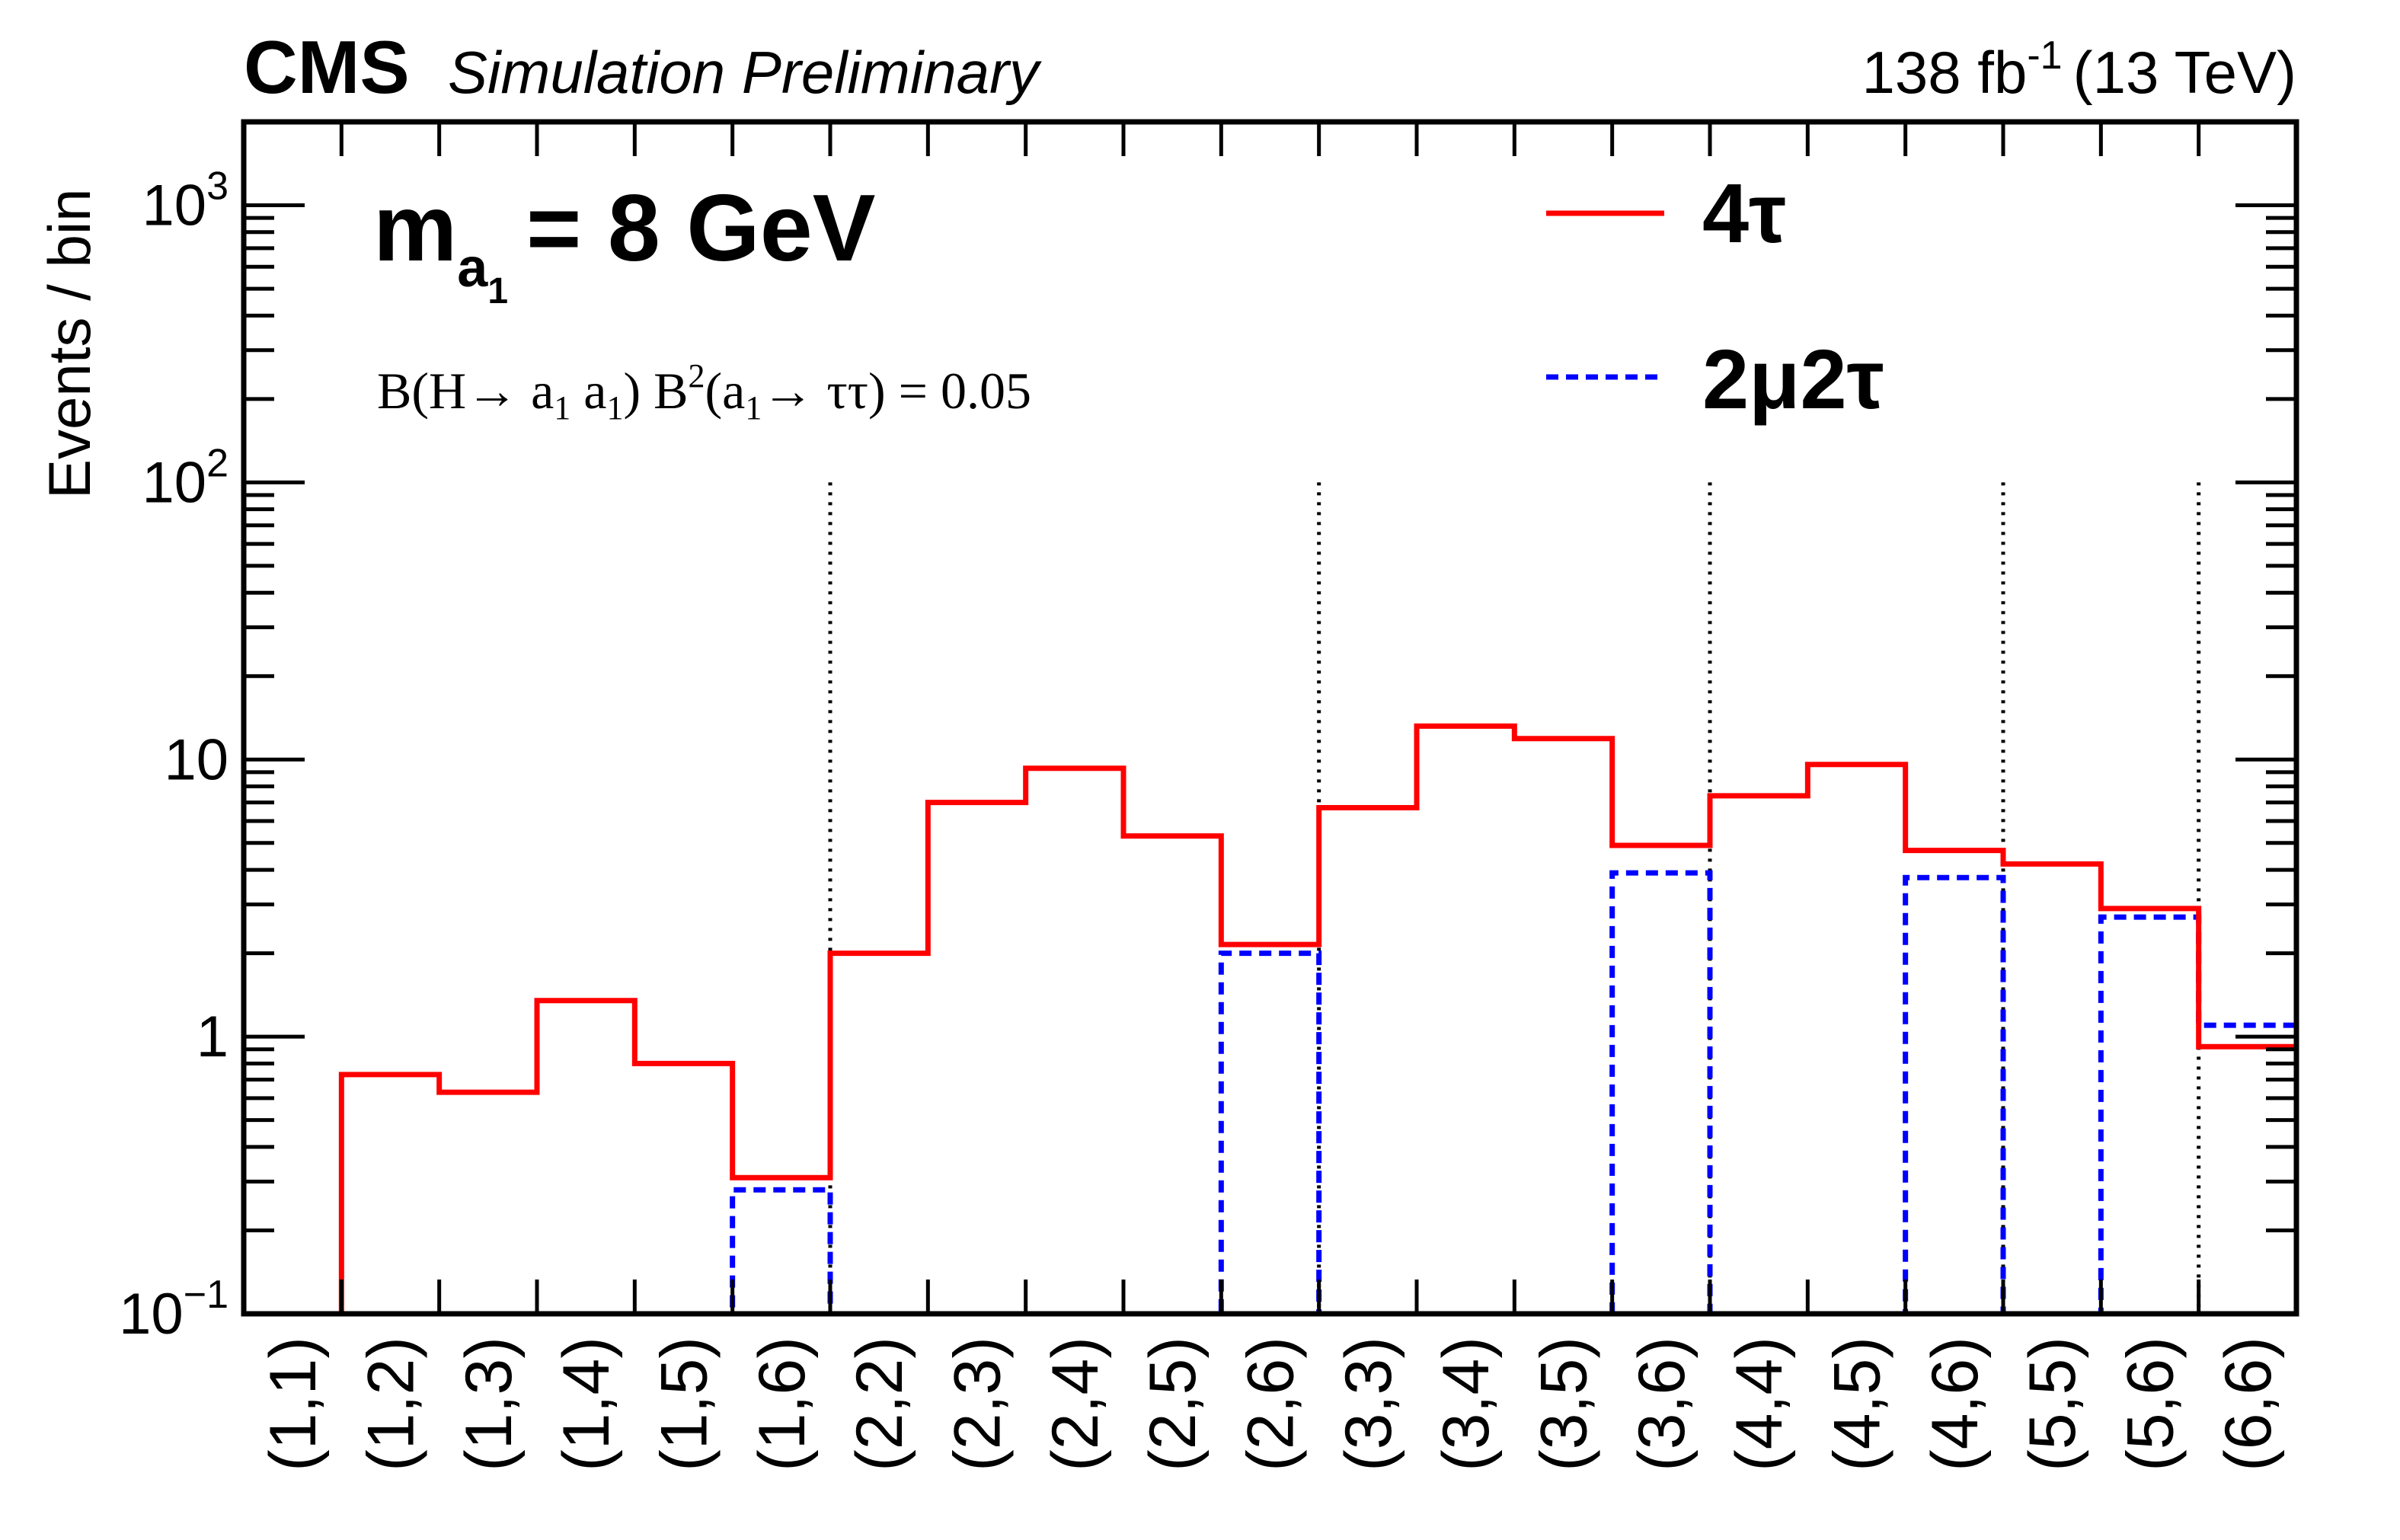 This screenshot has height=1540, width=2400. I want to click on x-tick-label-20: (5,6), so click(2150, 1404).